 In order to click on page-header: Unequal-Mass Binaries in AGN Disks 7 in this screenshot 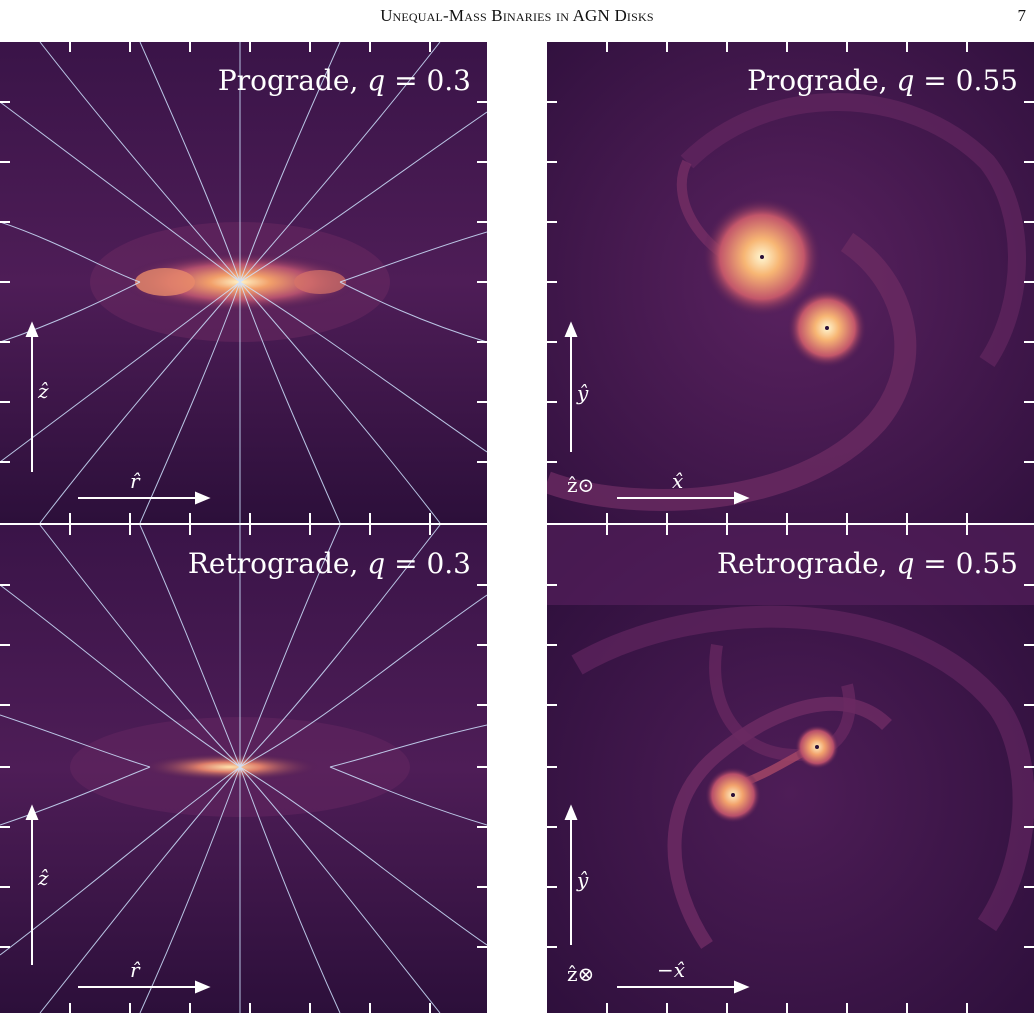, I will do `click(517, 18)`.